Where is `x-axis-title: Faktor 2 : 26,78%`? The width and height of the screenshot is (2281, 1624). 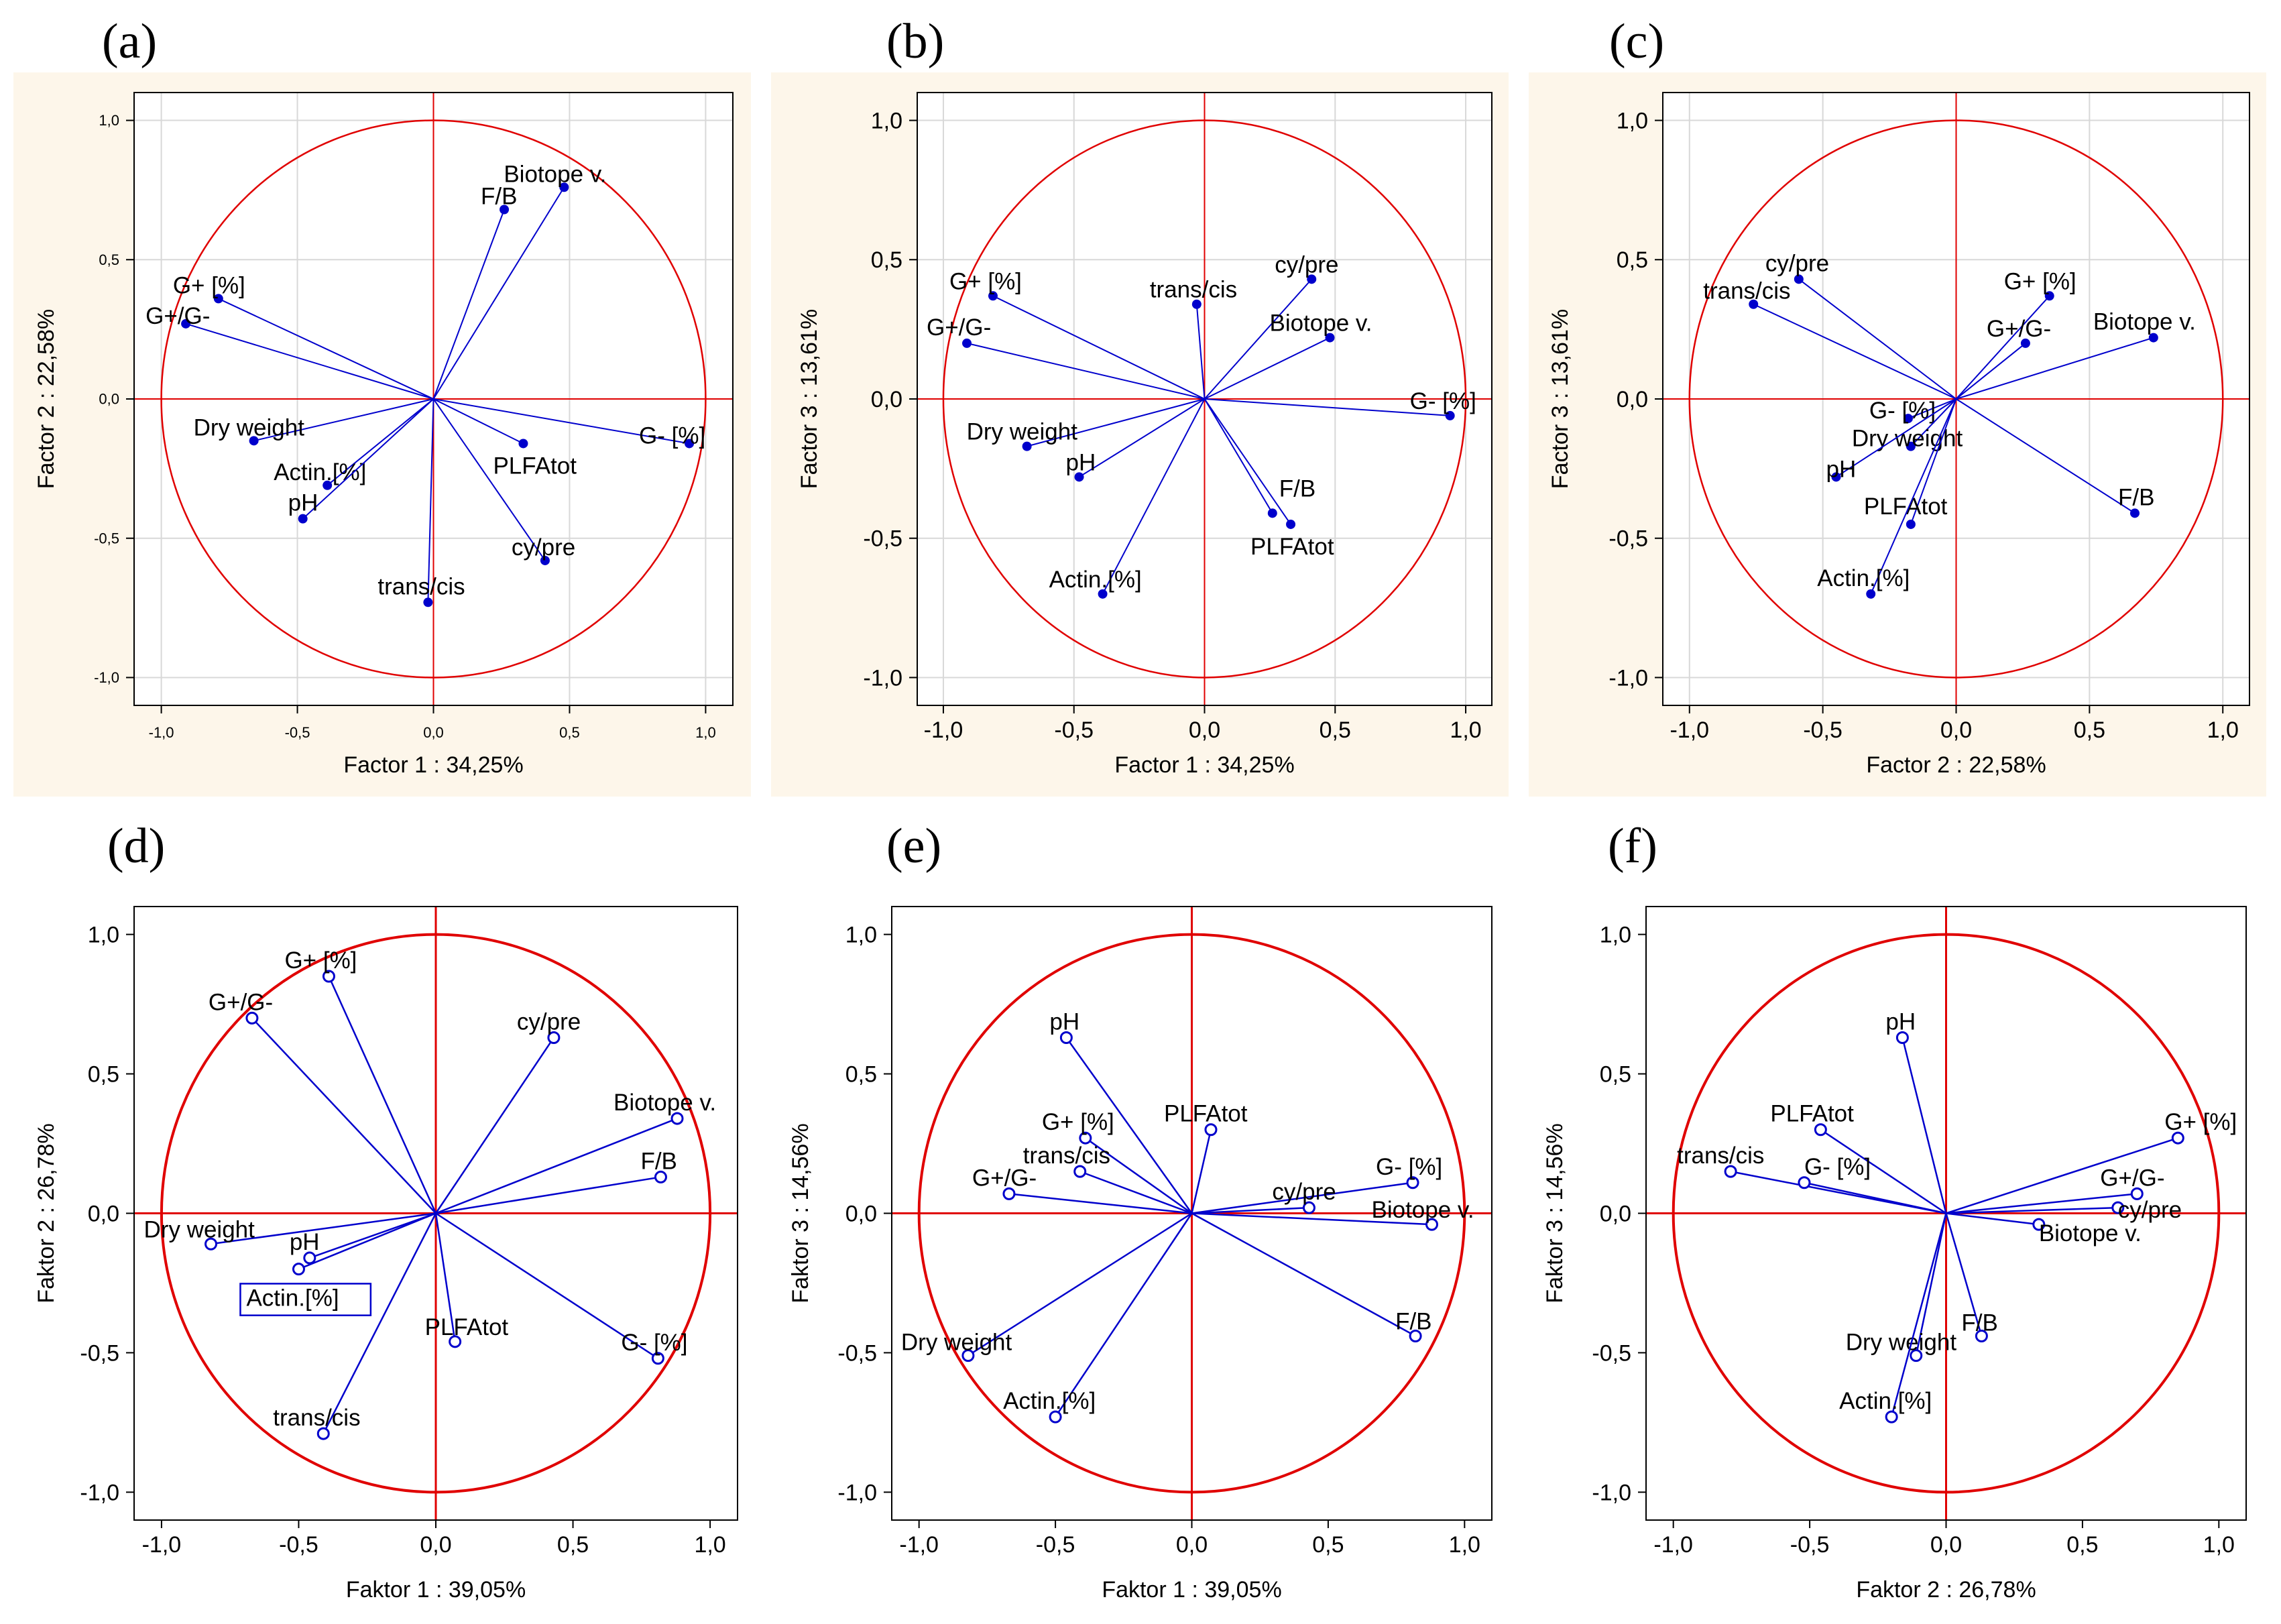
x-axis-title: Faktor 2 : 26,78% is located at coordinates (1946, 1590).